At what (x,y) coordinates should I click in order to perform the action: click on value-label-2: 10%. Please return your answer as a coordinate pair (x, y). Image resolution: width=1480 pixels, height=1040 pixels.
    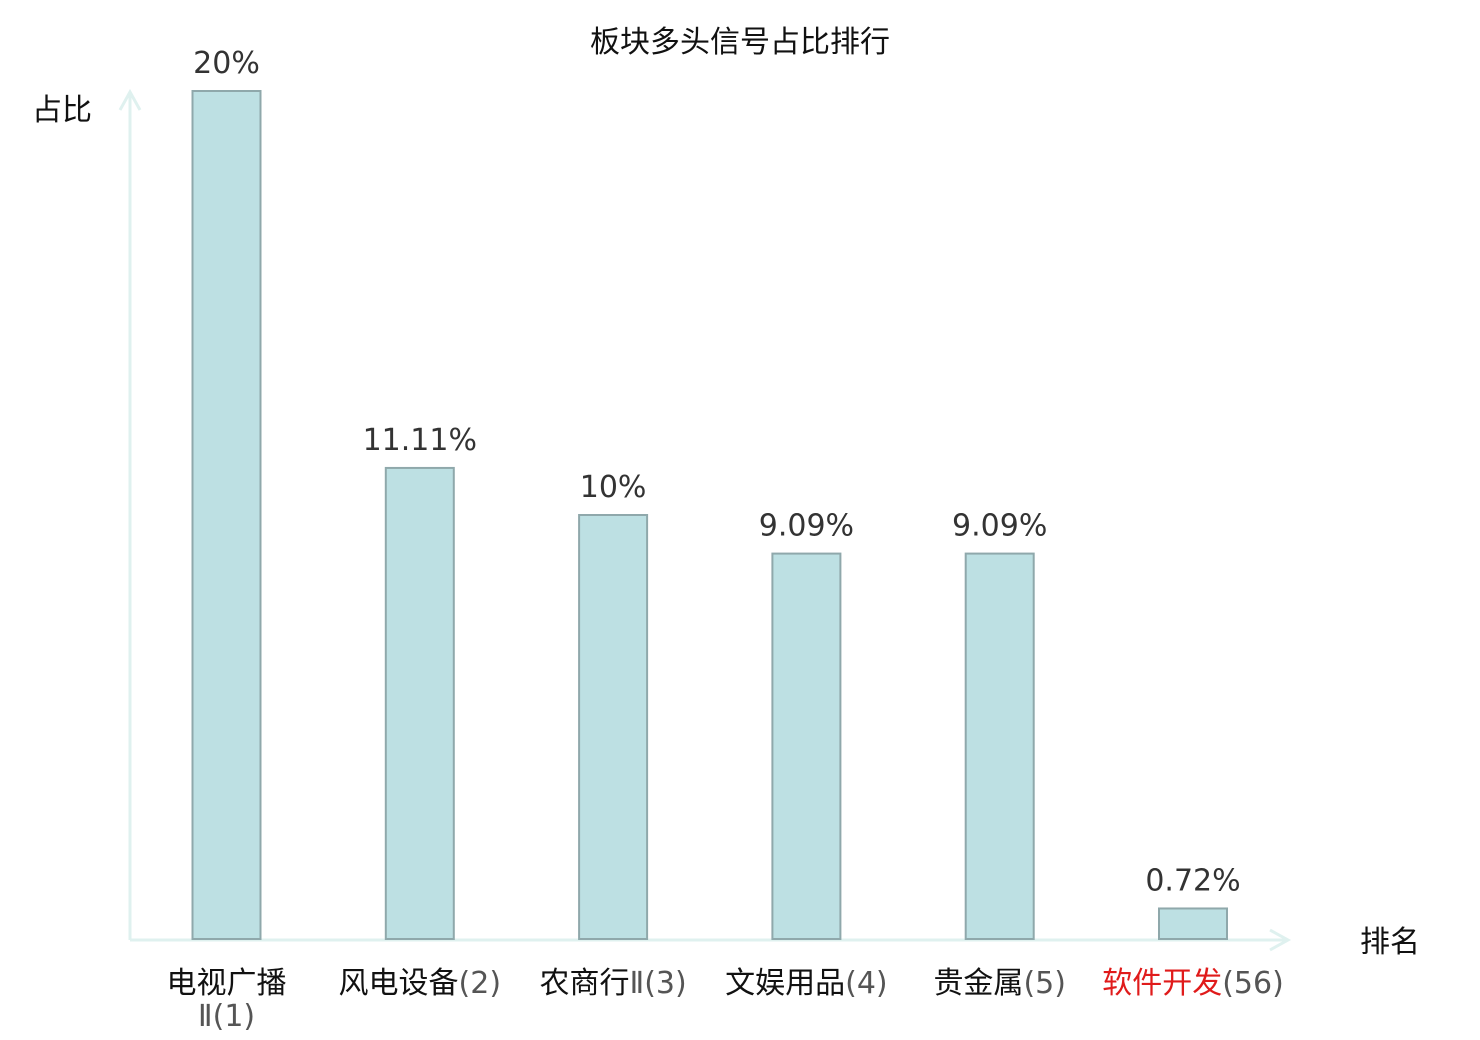
    Looking at the image, I should click on (613, 487).